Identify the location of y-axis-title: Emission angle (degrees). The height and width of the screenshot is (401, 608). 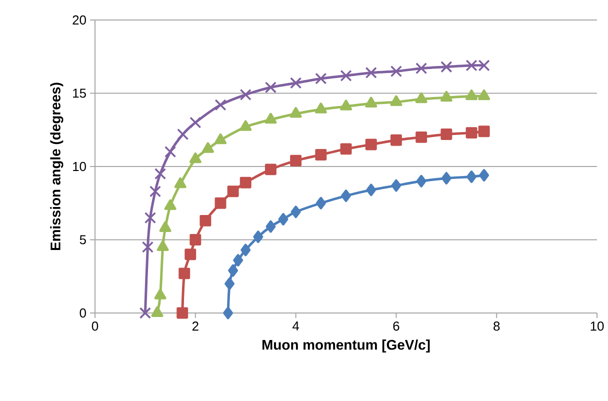
(57, 166).